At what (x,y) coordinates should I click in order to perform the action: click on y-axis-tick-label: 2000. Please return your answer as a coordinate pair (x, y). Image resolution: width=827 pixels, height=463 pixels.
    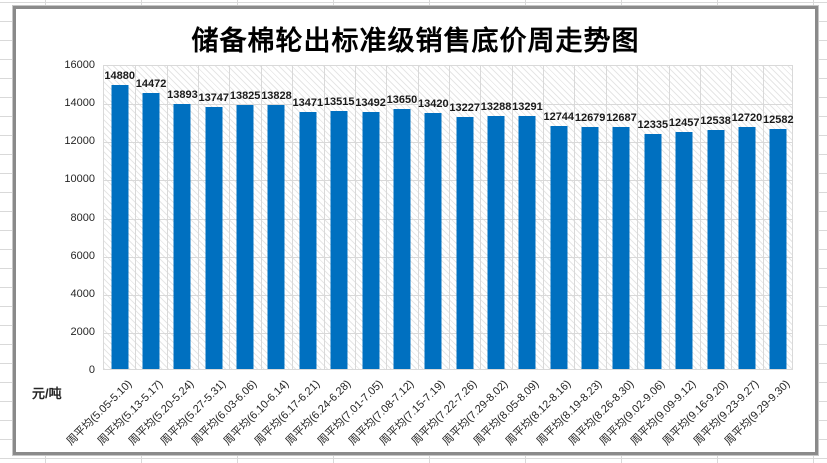
    Looking at the image, I should click on (82, 331).